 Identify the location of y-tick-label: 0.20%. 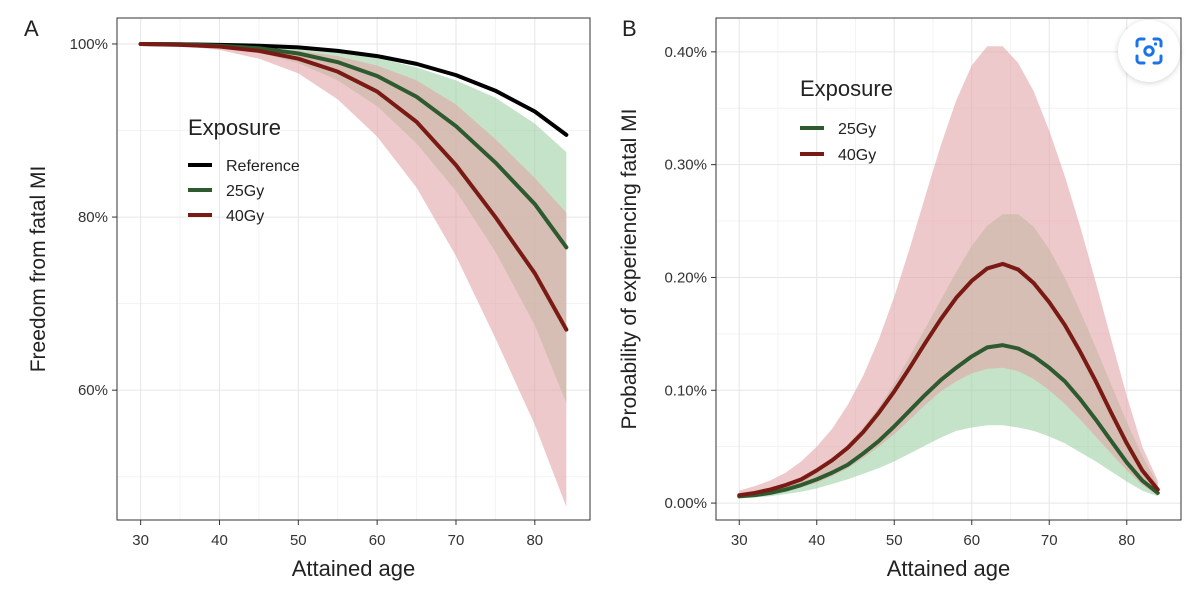
(685, 277).